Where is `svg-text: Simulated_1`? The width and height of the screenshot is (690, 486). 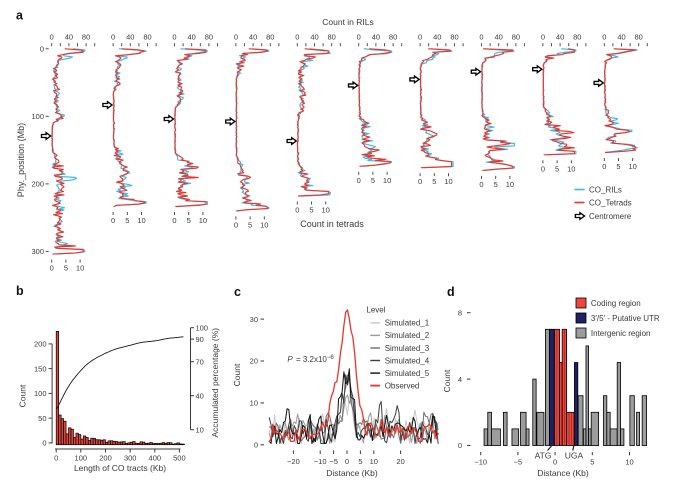
svg-text: Simulated_1 is located at coordinates (407, 323).